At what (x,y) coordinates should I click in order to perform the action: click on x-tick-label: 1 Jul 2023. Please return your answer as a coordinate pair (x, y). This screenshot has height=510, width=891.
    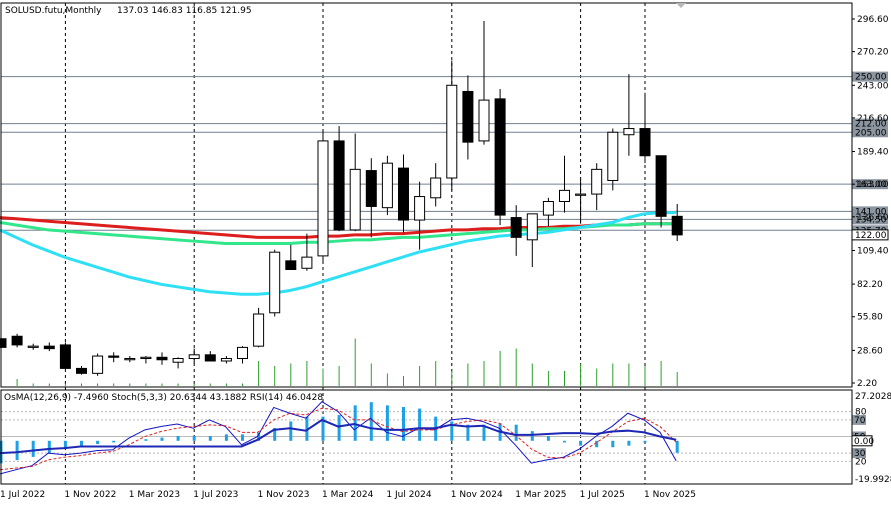
    Looking at the image, I should click on (215, 495).